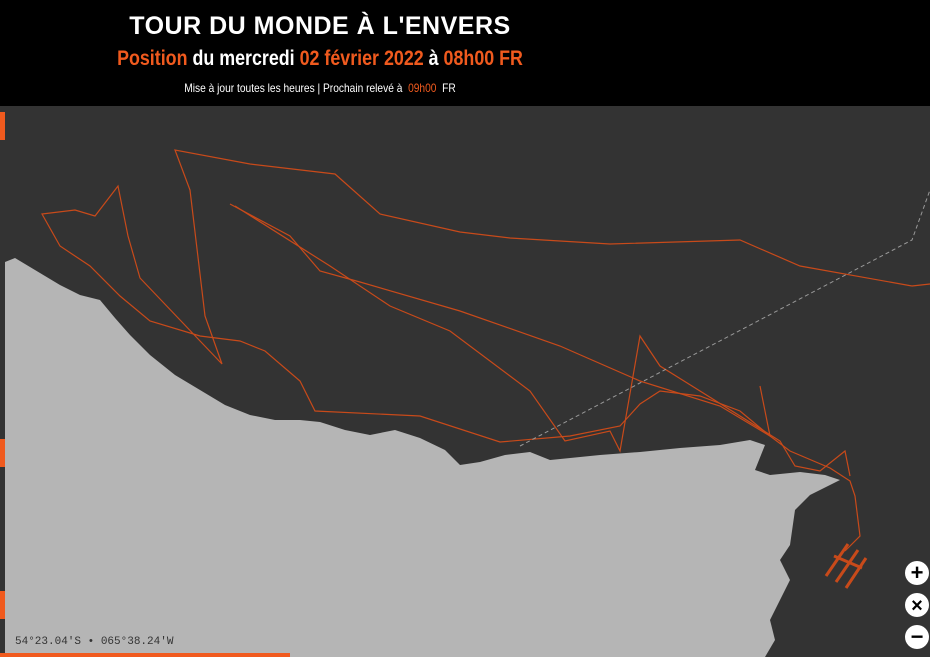  Describe the element at coordinates (152, 58) in the screenshot. I see `position-label: Position` at that location.